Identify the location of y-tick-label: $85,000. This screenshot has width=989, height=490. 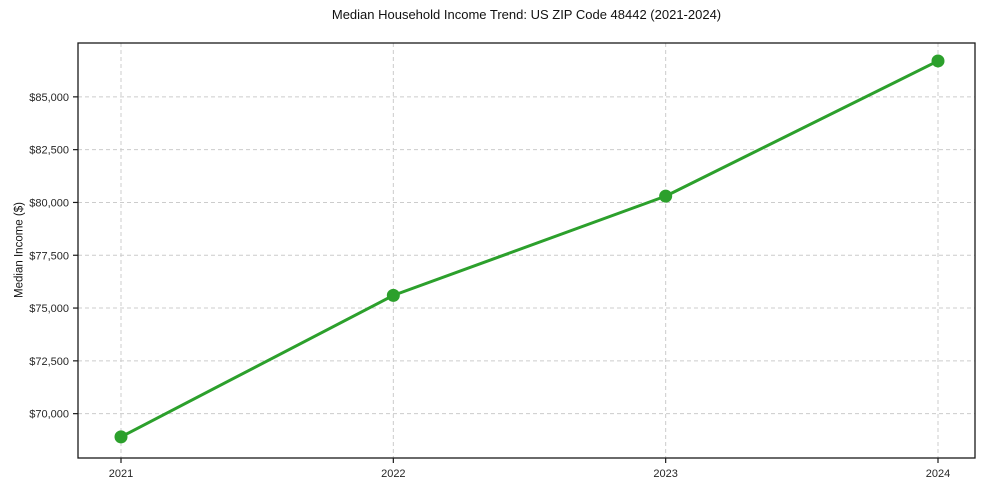
(49, 98).